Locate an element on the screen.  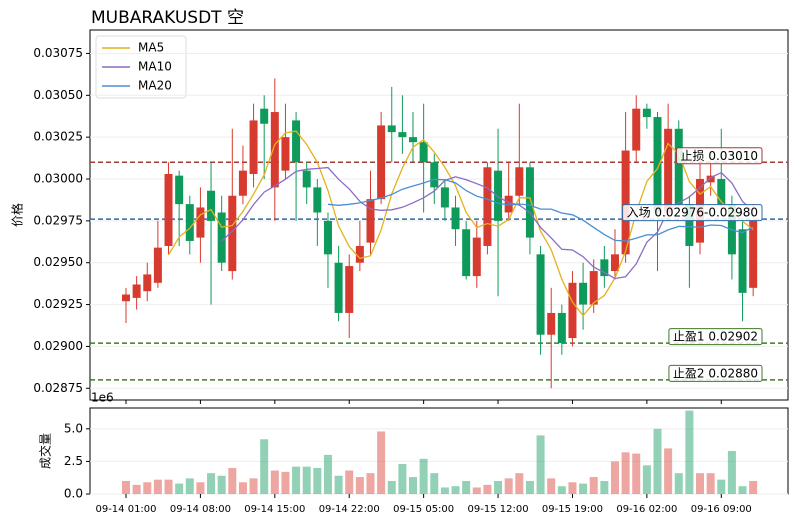
y-tick-label: 0.03025 is located at coordinates (58, 137).